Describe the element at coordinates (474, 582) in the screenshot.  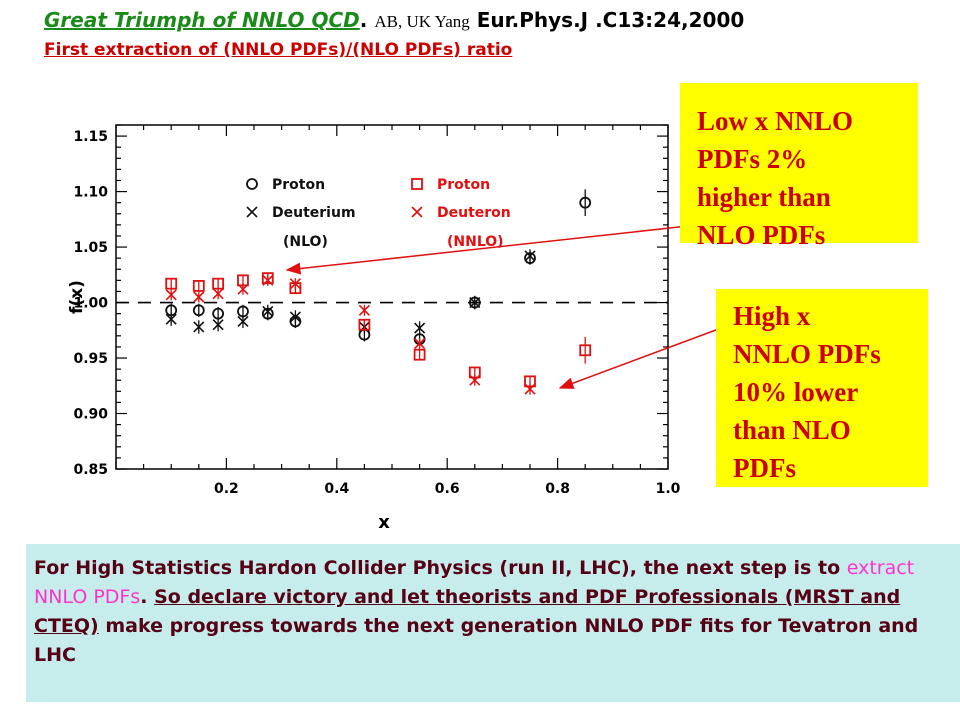
I see `conclusion-highlight: extract NNLO PDFs` at that location.